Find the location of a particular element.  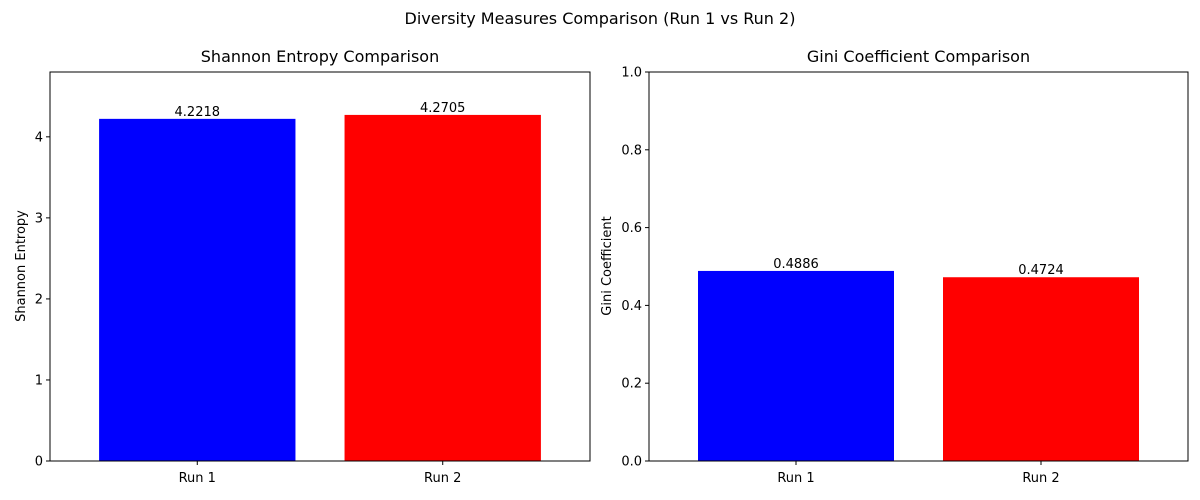

y-tick-label: 2 is located at coordinates (39, 299).